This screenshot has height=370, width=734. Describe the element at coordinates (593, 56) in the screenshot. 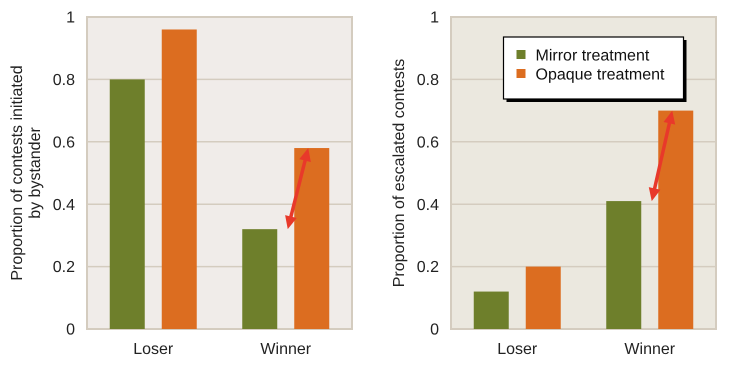

I see `legend-label: Mirror treatment` at that location.